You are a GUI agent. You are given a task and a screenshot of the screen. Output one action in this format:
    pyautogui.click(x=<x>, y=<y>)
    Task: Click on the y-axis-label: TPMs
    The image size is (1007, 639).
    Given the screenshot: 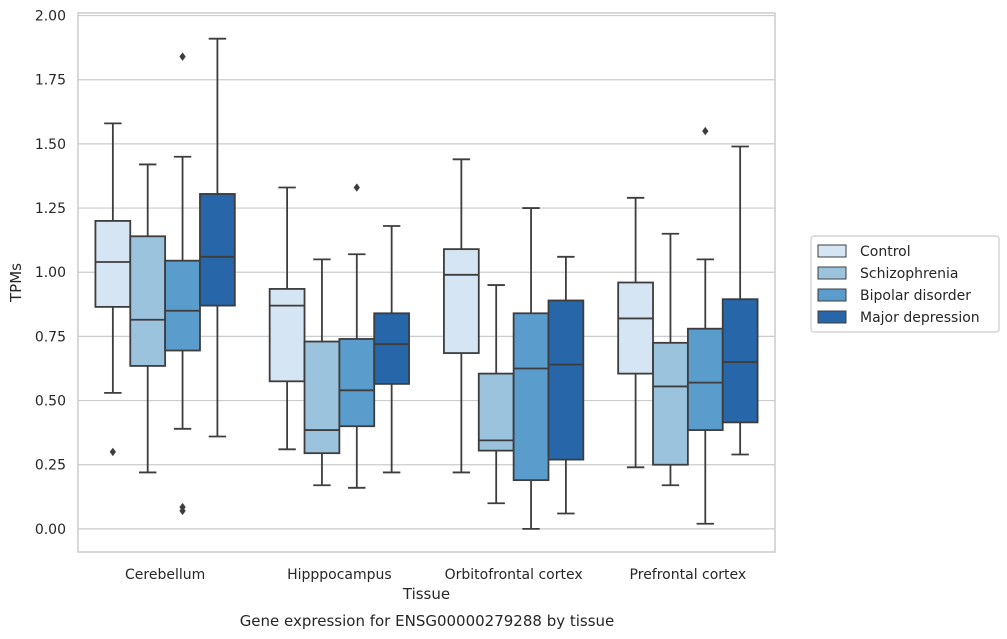 What is the action you would take?
    pyautogui.click(x=16, y=283)
    